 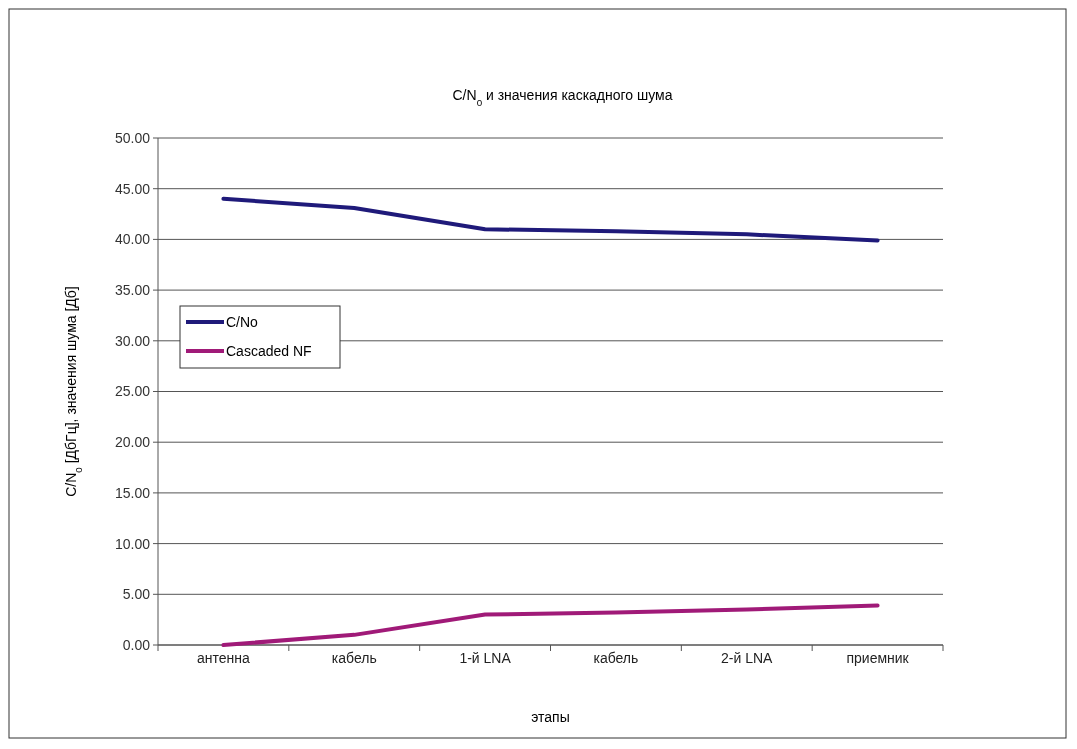 What do you see at coordinates (747, 658) in the screenshot?
I see `x-tick-label: 2-й LNA` at bounding box center [747, 658].